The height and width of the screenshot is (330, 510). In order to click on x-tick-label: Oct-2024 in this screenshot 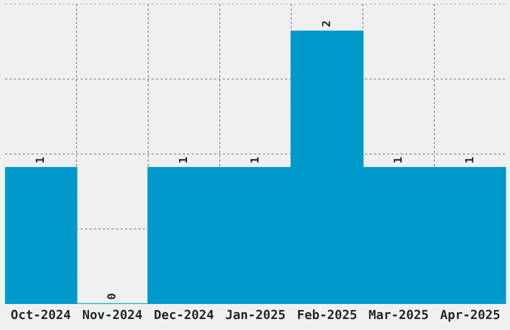, I will do `click(40, 315)`.